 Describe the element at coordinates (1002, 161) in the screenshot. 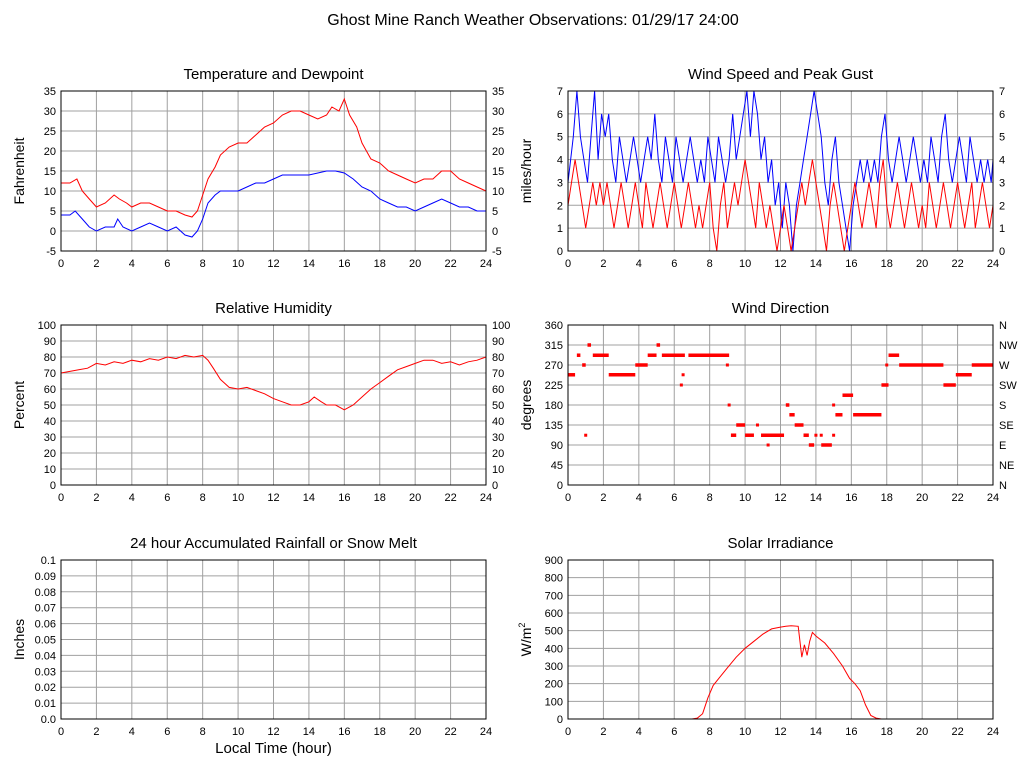

I see `y-tick-label-right: 4` at that location.